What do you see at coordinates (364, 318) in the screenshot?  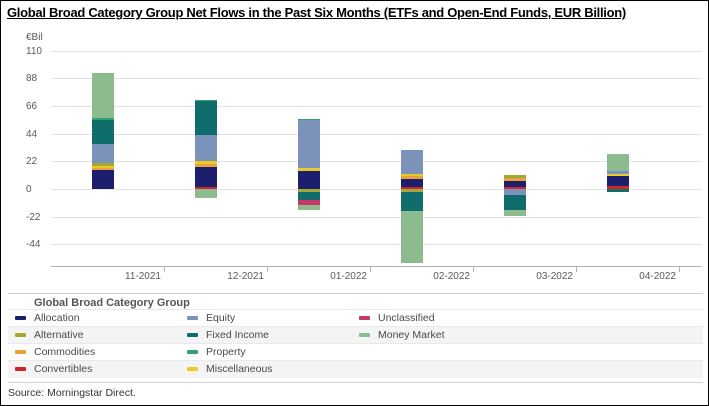 I see `legend-swatch-unclassified` at bounding box center [364, 318].